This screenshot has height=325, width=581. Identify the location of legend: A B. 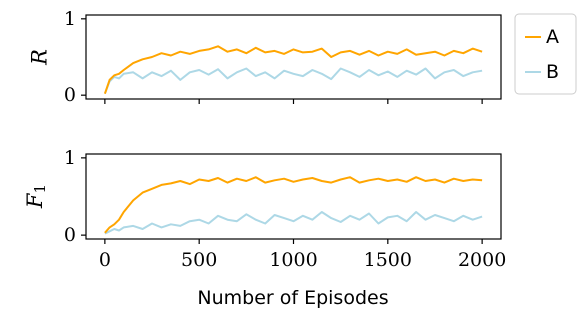
(545, 54).